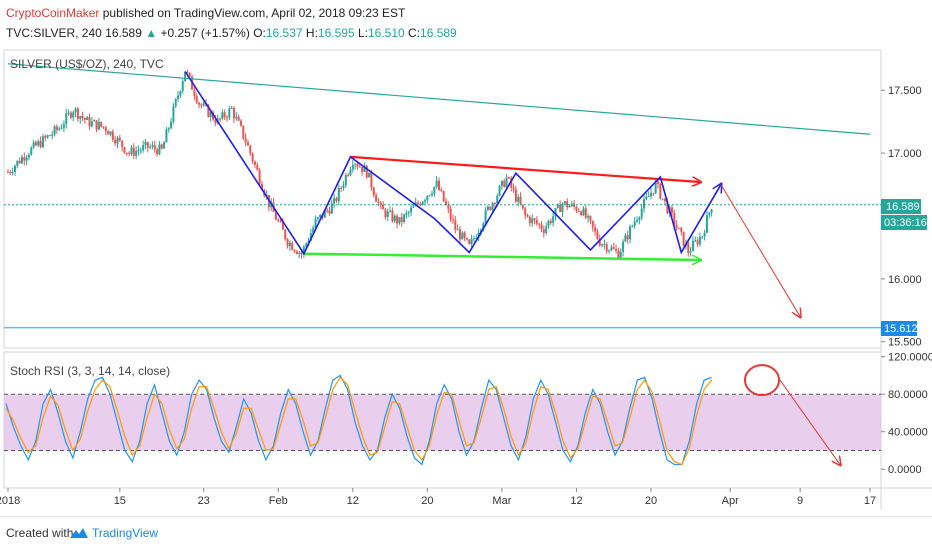  I want to click on rsi-axis: 120.0000 80.0000 40.0000 0.0000, so click(906, 414).